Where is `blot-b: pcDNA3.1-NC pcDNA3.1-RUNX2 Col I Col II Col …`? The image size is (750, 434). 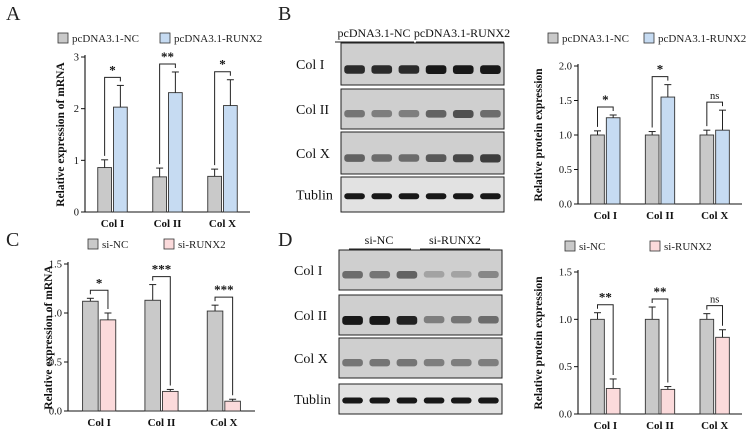 blot-b: pcDNA3.1-NC pcDNA3.1-RUNX2 Col I Col II Col … is located at coordinates (403, 119).